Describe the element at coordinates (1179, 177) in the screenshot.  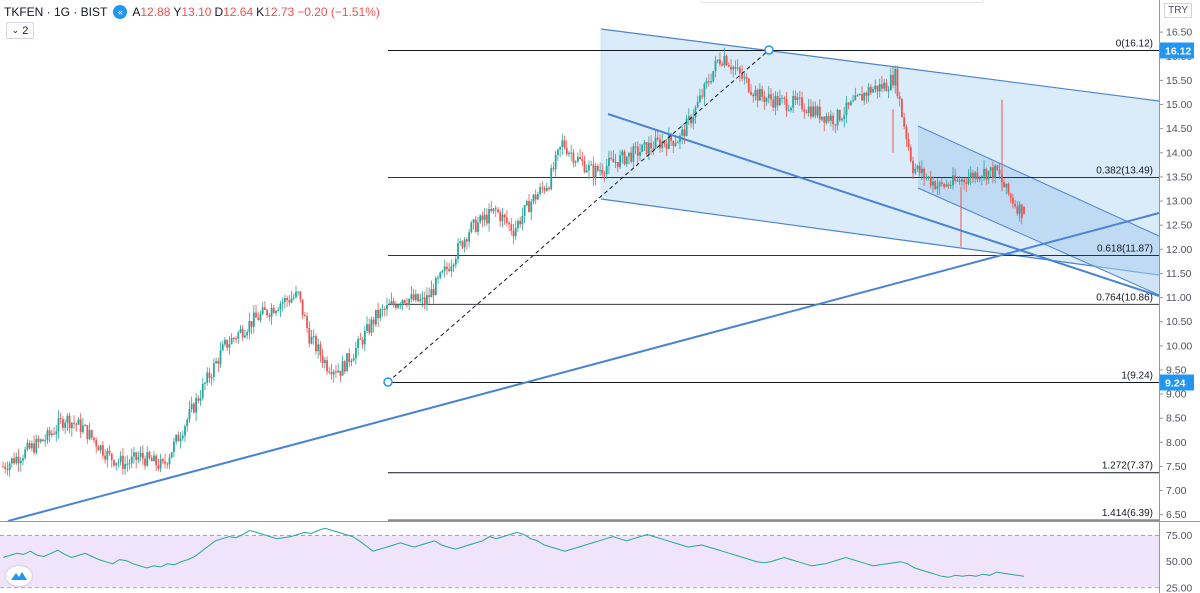
I see `y-tick-label: 13.50` at that location.